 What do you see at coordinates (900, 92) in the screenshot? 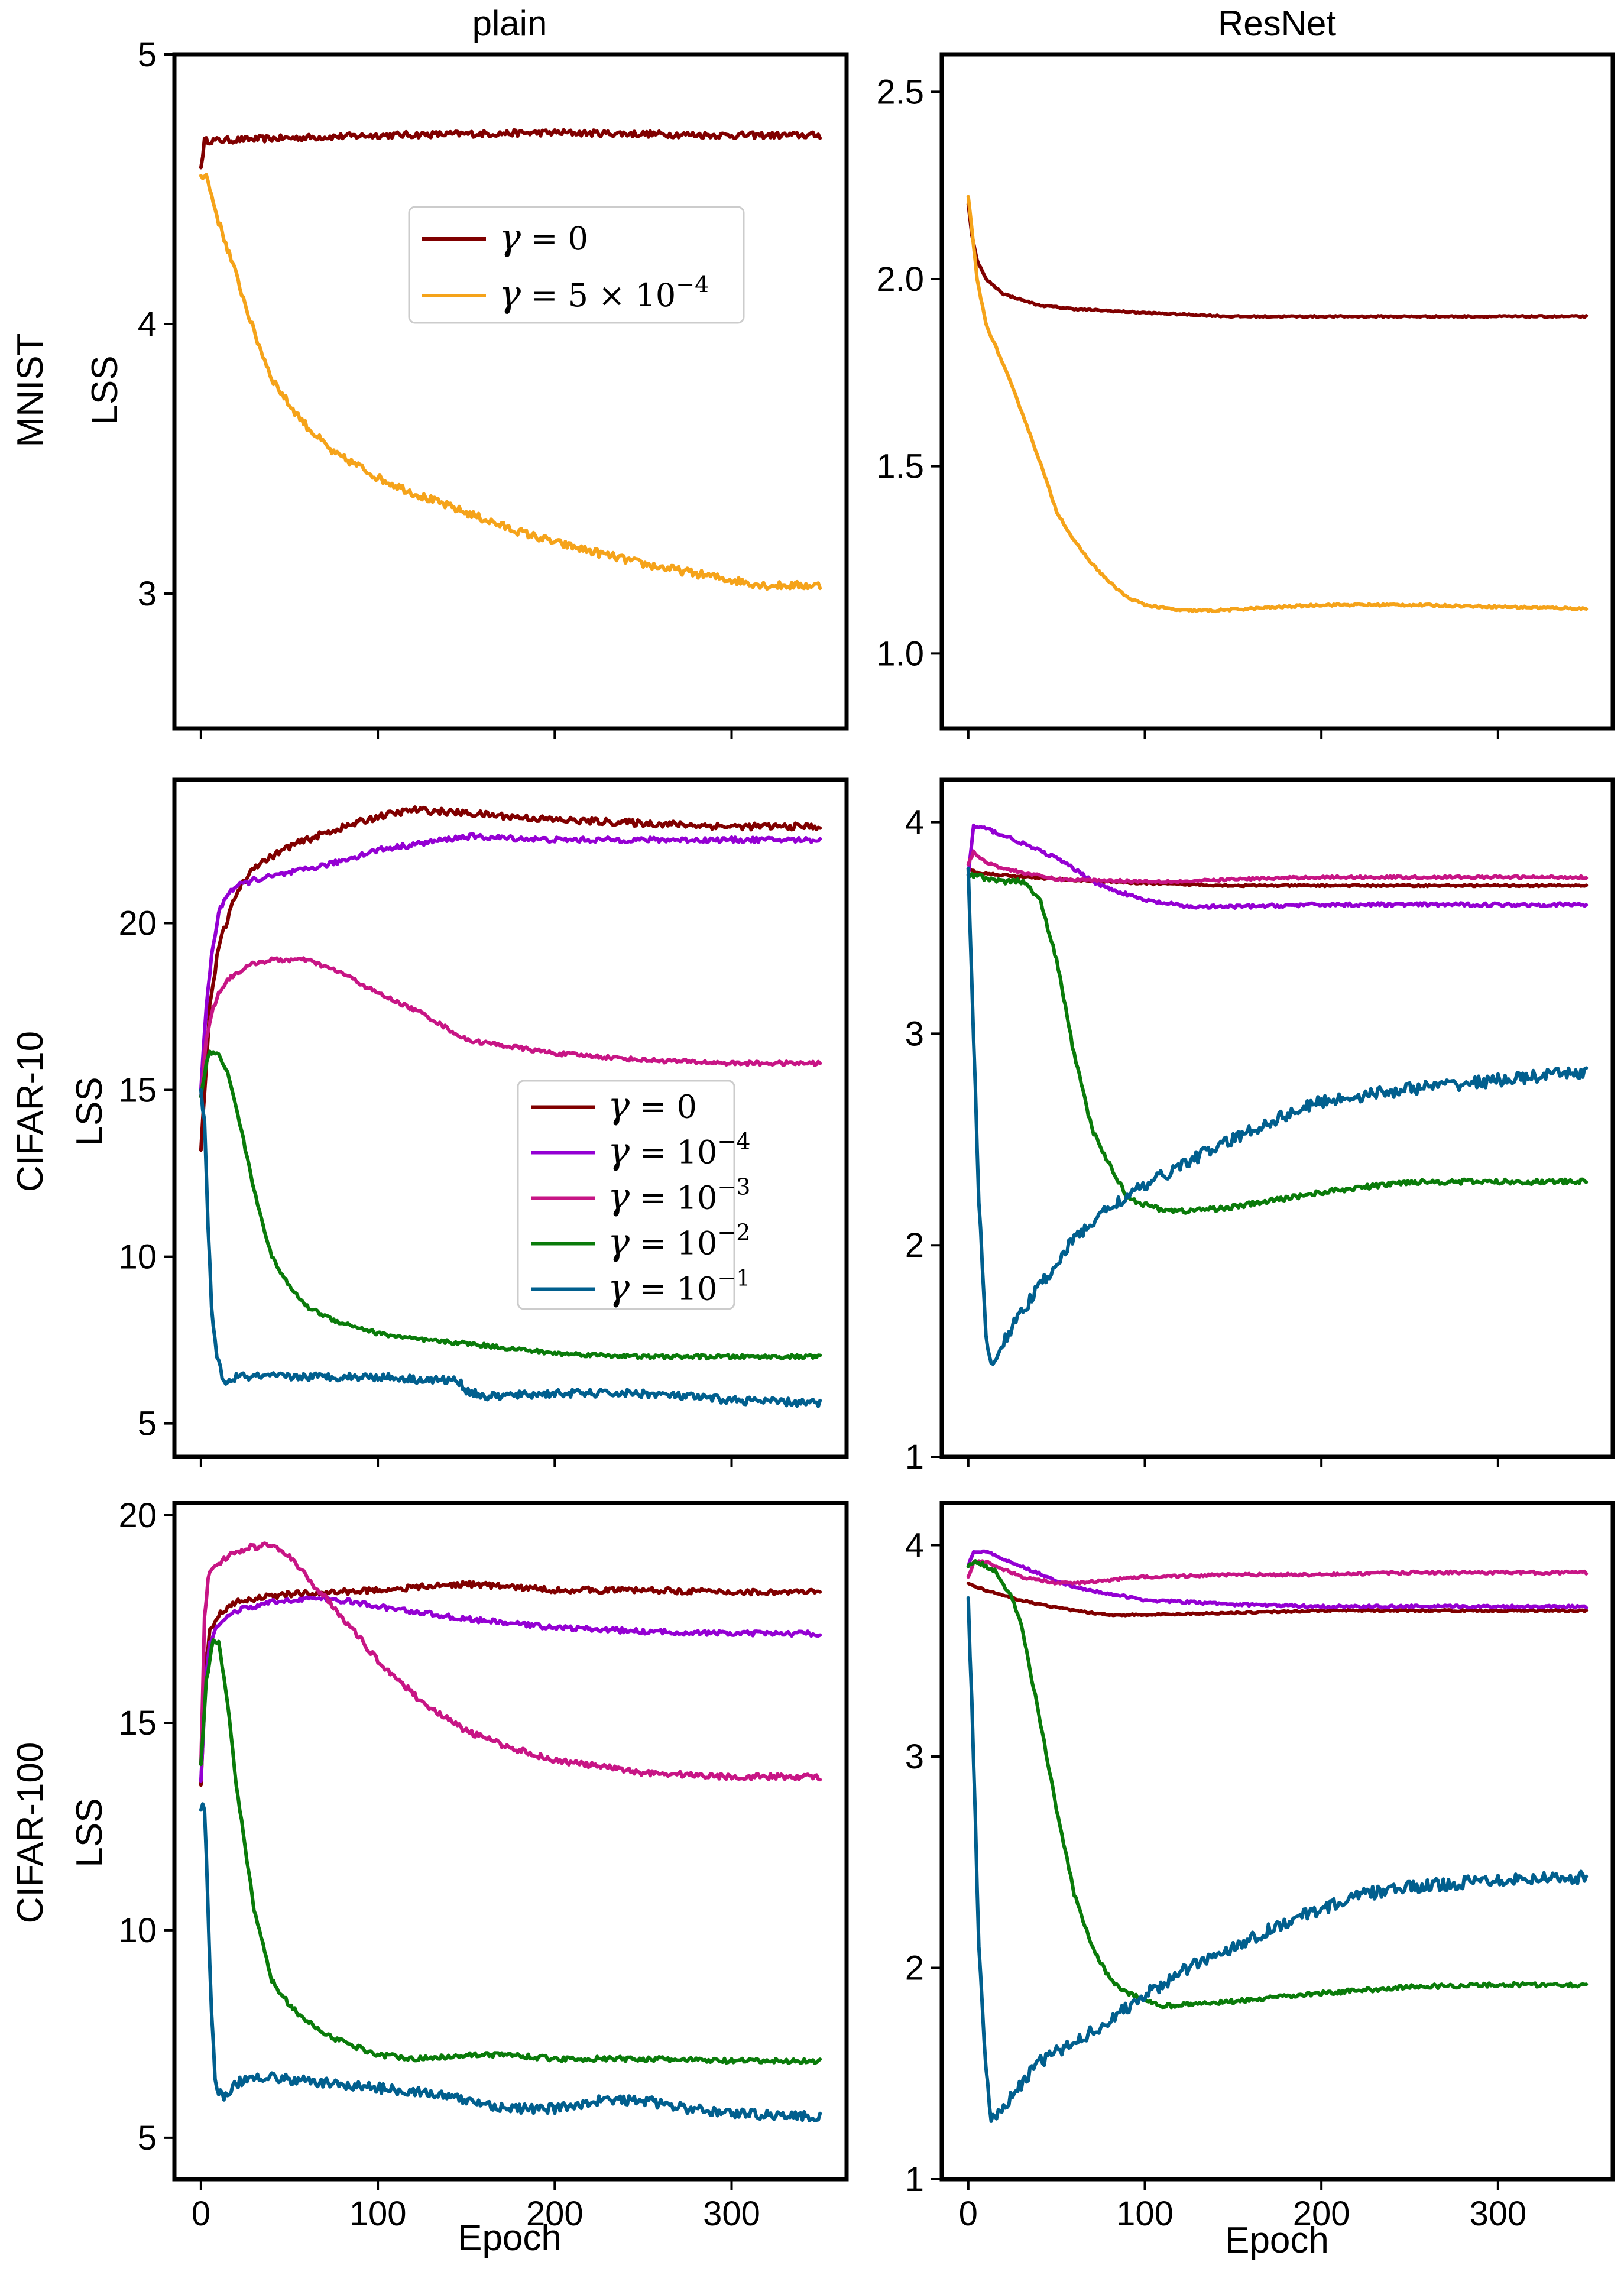
I see `ytick-label: 2.5` at bounding box center [900, 92].